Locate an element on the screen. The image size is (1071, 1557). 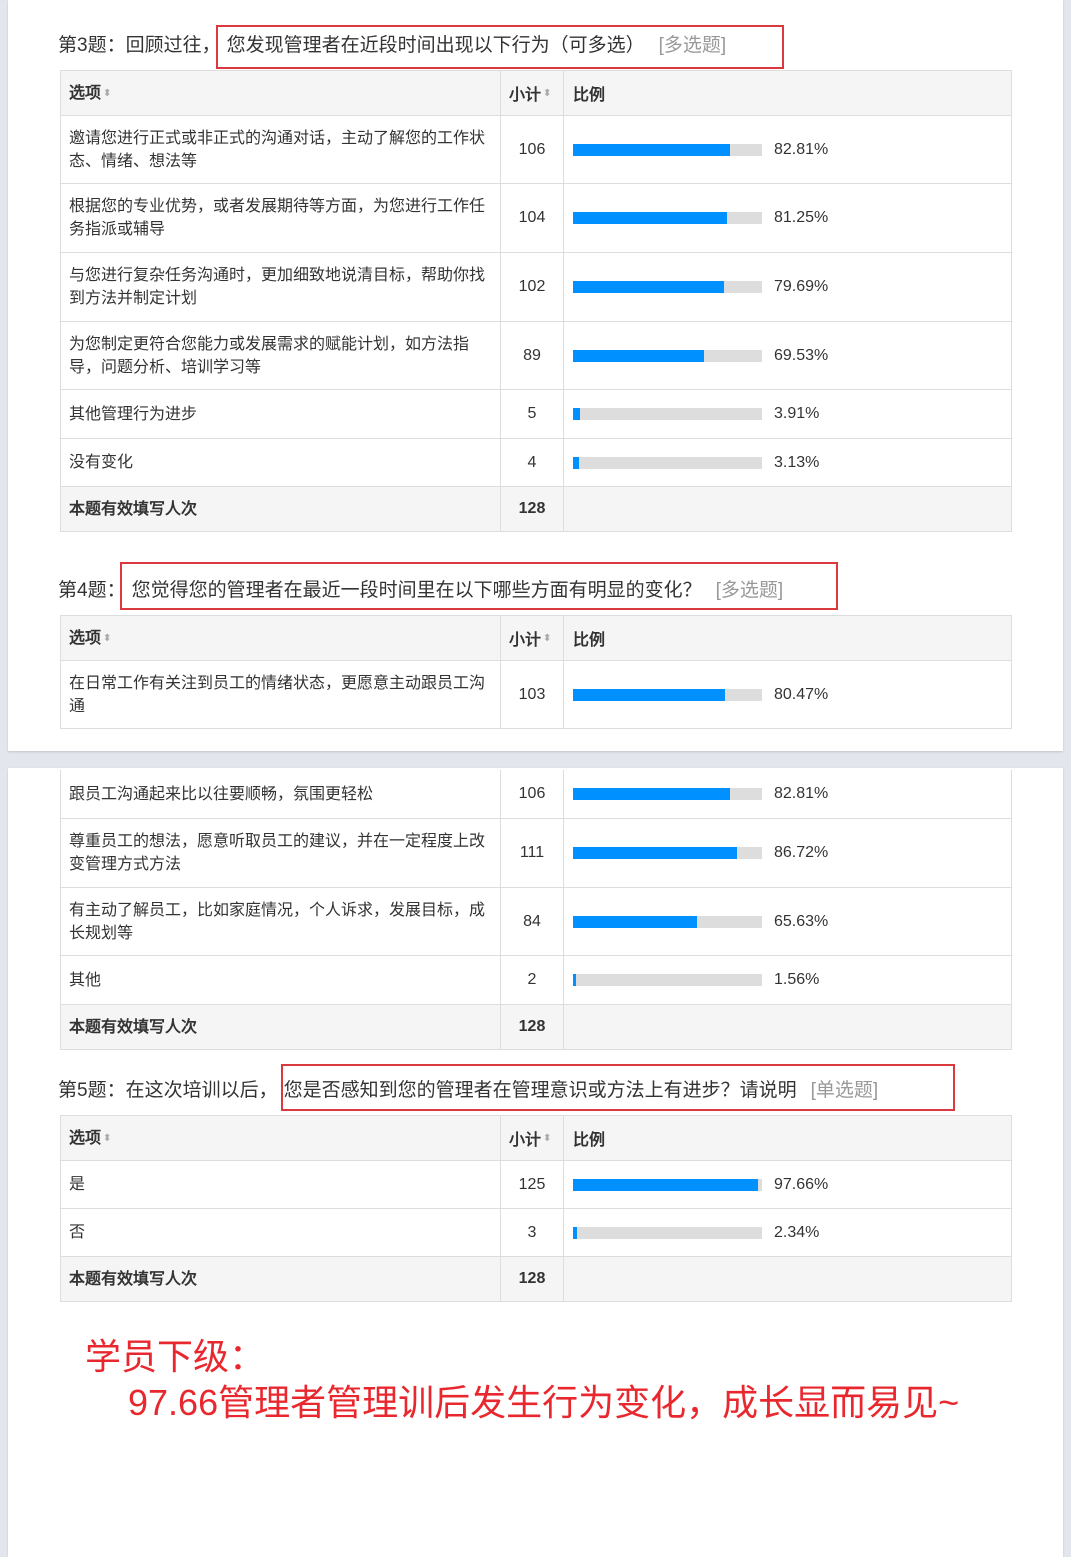
table-row: 有主动了解员工，比如家庭情况，个人诉求，发展目标，成长规划等 84 65.63% is located at coordinates (536, 921).